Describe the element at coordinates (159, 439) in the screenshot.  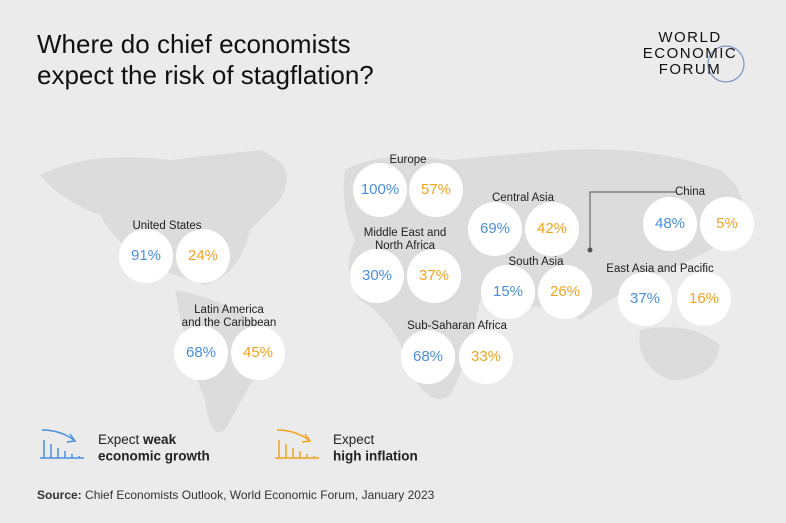
I see `legend-bold: weak` at that location.